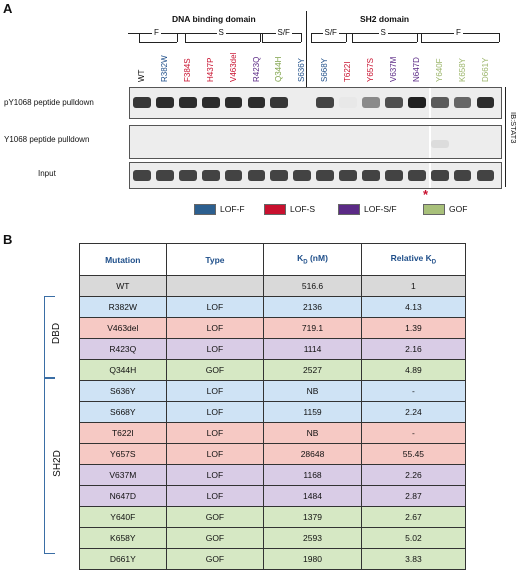 This screenshot has width=520, height=570. I want to click on cell-mutation: R382W, so click(123, 307).